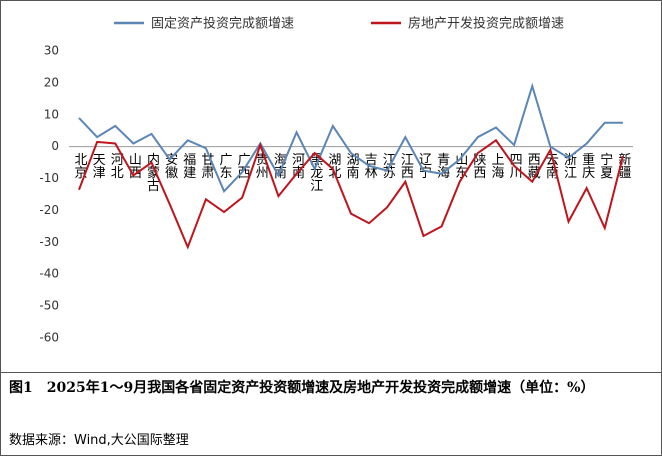 This screenshot has height=456, width=662. I want to click on x-tick-label: 重庆, so click(587, 165).